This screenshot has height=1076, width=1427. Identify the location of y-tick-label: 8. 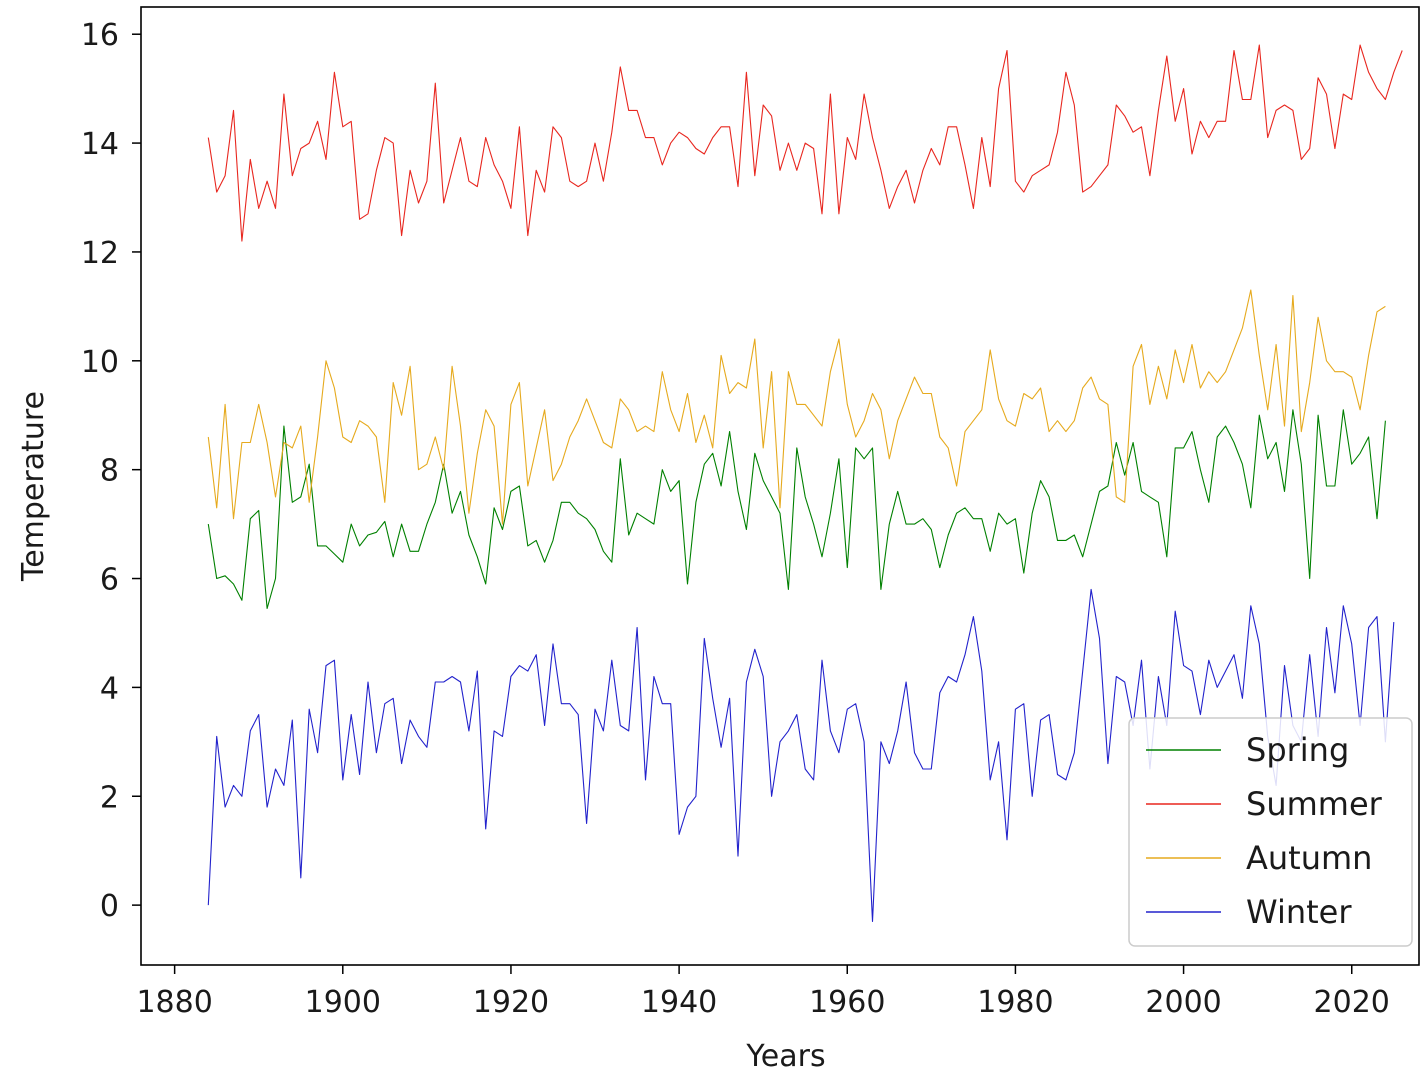
(109, 471).